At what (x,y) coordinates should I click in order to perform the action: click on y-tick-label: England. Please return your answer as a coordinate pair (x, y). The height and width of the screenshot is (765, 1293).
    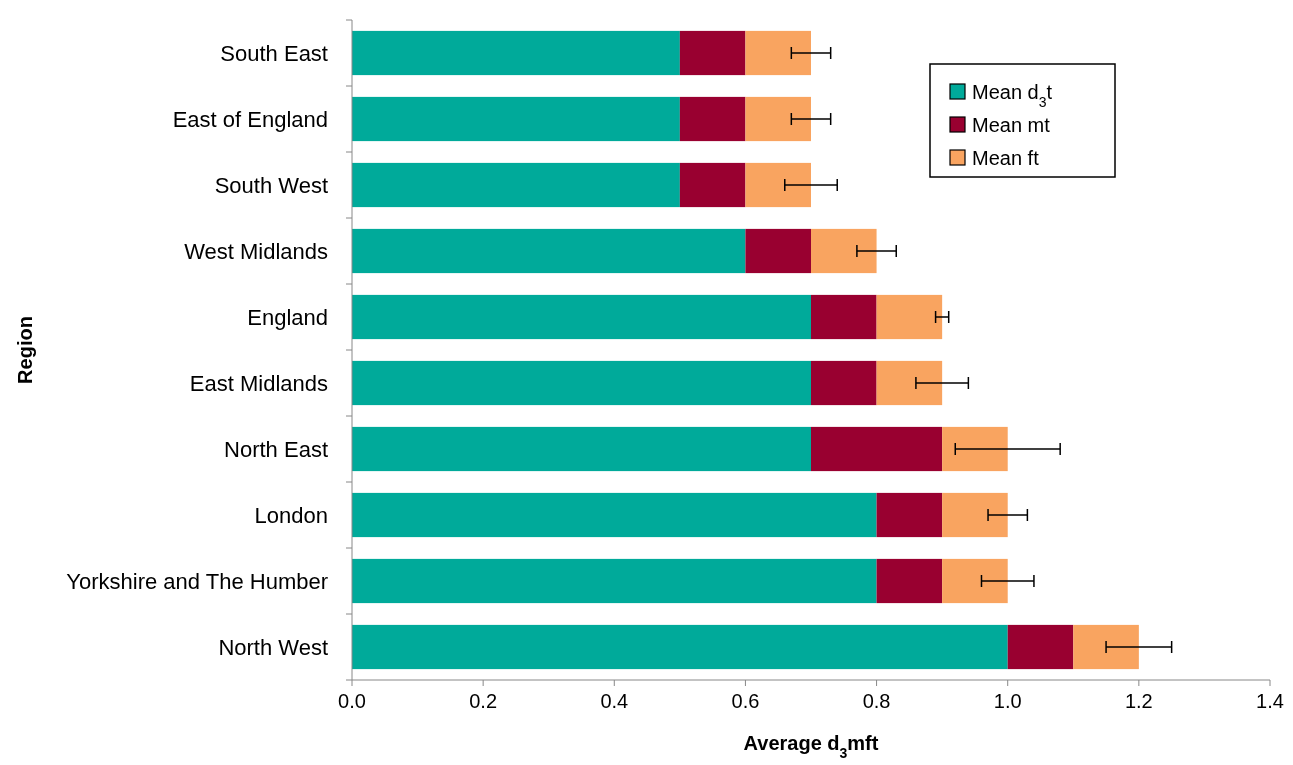
    Looking at the image, I should click on (287, 317).